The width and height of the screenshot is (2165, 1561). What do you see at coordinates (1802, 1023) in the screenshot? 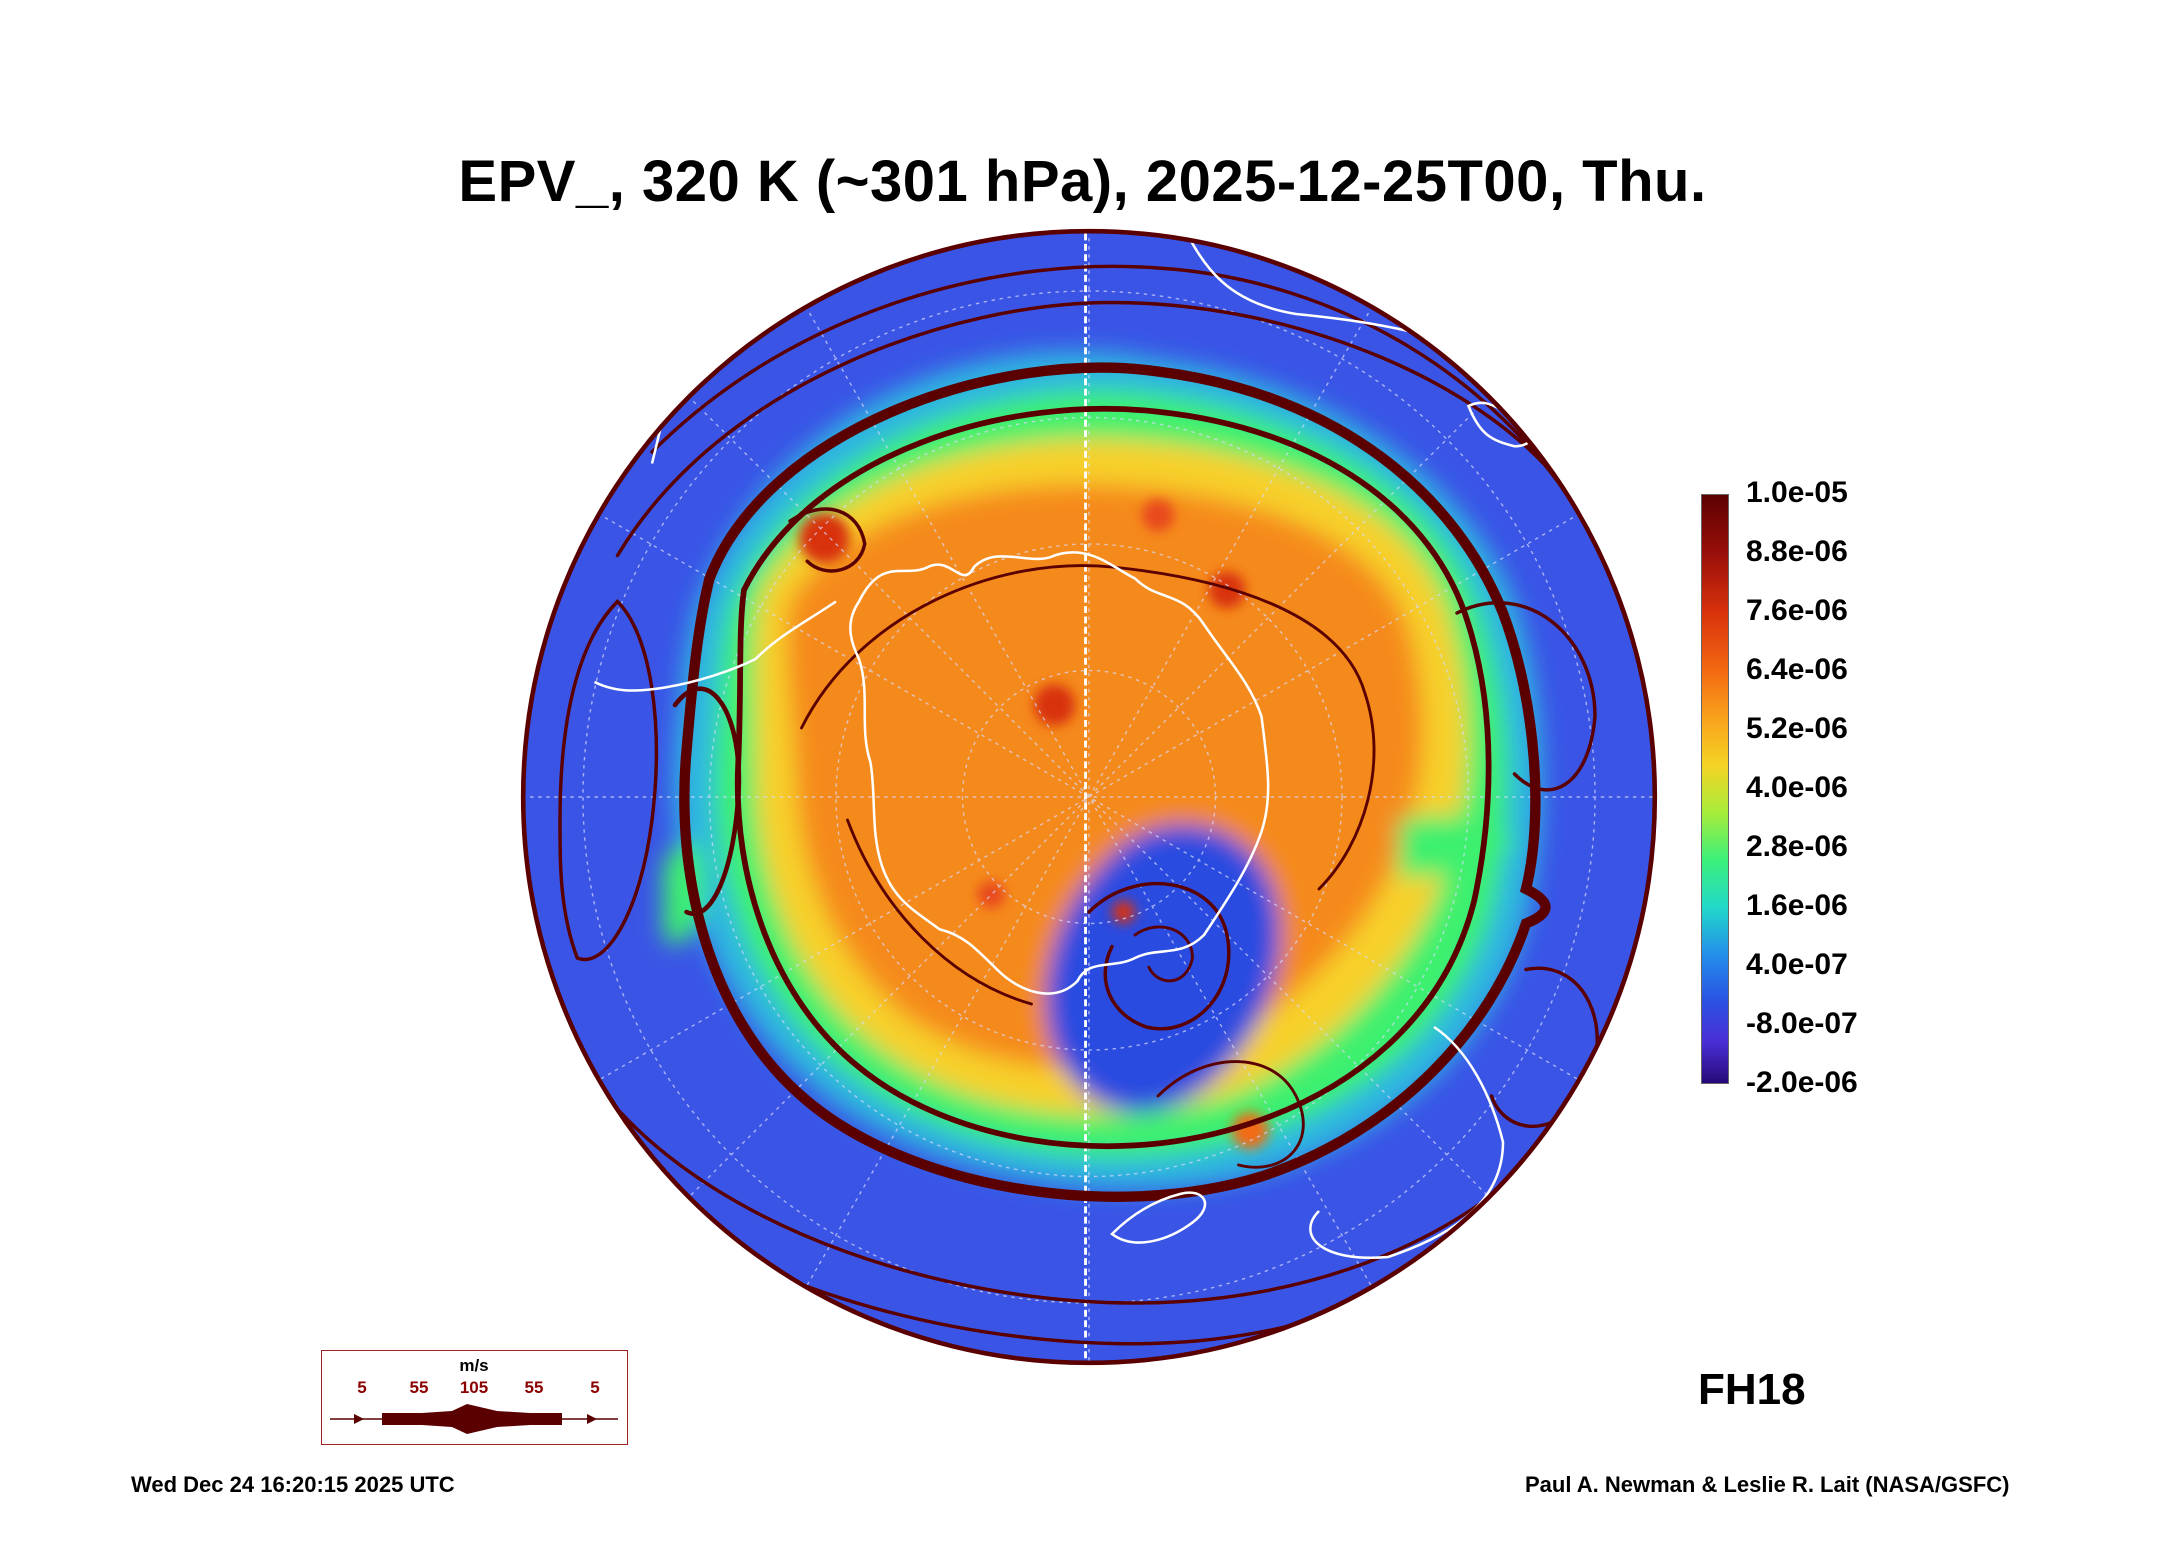
I see `colorbar-label: -8.0e-07` at bounding box center [1802, 1023].